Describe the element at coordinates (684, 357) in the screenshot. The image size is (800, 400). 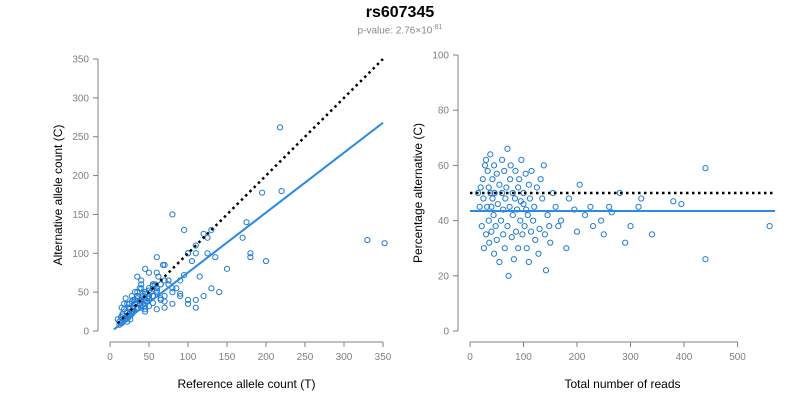
I see `right-x-tick-label: 400` at that location.